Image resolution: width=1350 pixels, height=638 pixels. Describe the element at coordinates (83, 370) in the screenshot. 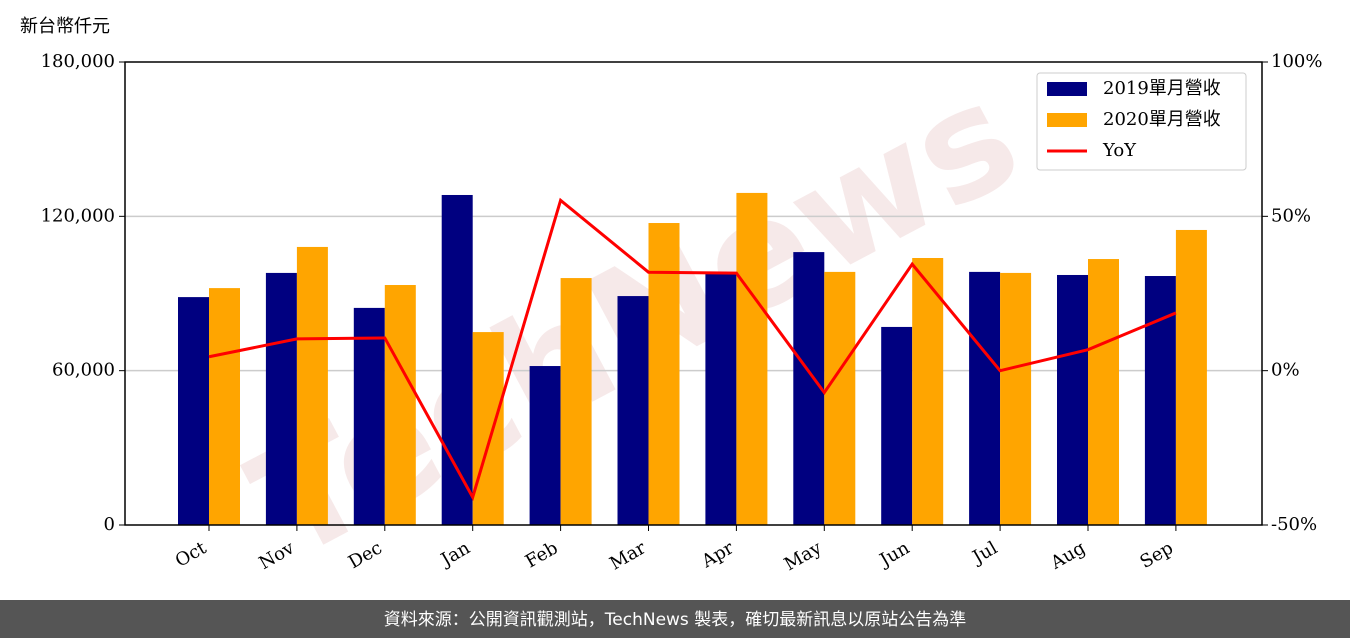

I see `y-tick-label: 60,000` at that location.